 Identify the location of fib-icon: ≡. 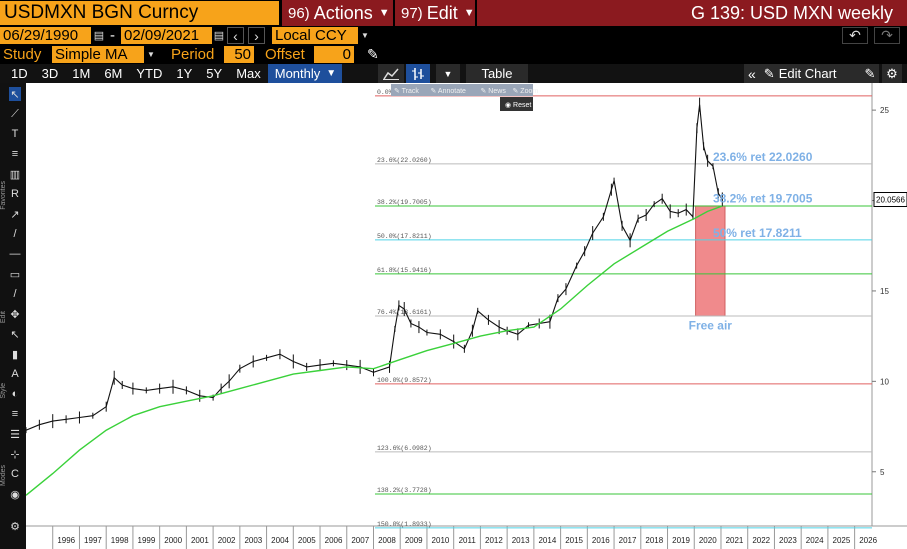
(15, 154).